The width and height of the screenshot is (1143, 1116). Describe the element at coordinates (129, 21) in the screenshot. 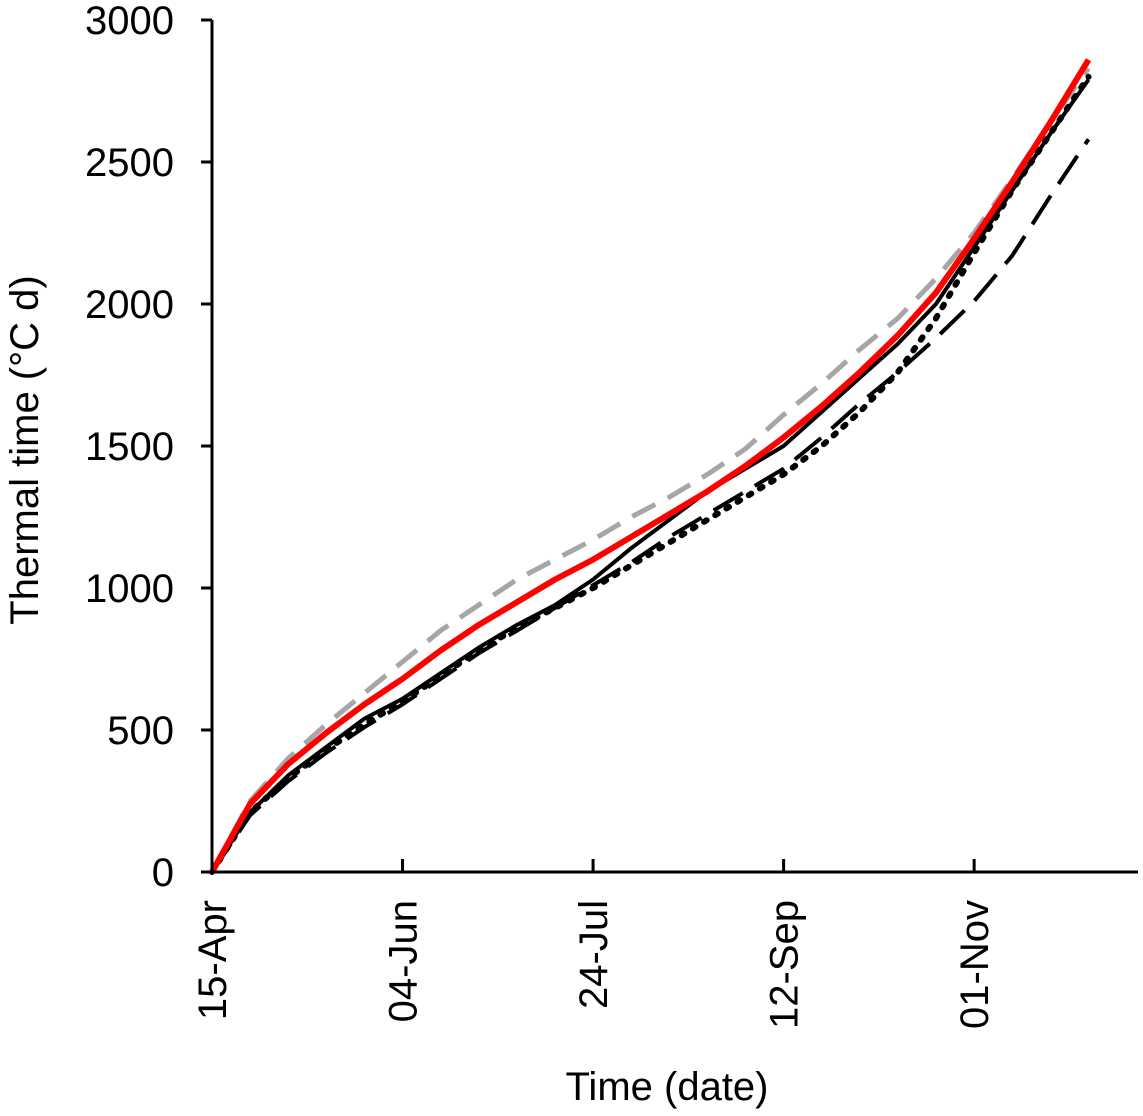

I see `y-tick-label: 3000` at that location.